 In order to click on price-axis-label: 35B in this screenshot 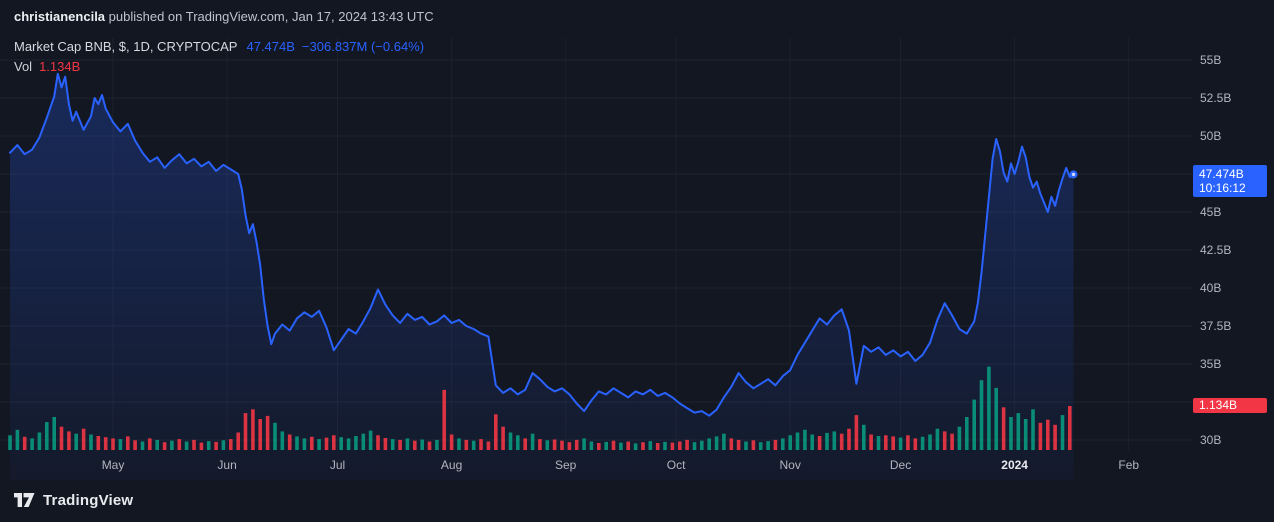, I will do `click(1211, 364)`.